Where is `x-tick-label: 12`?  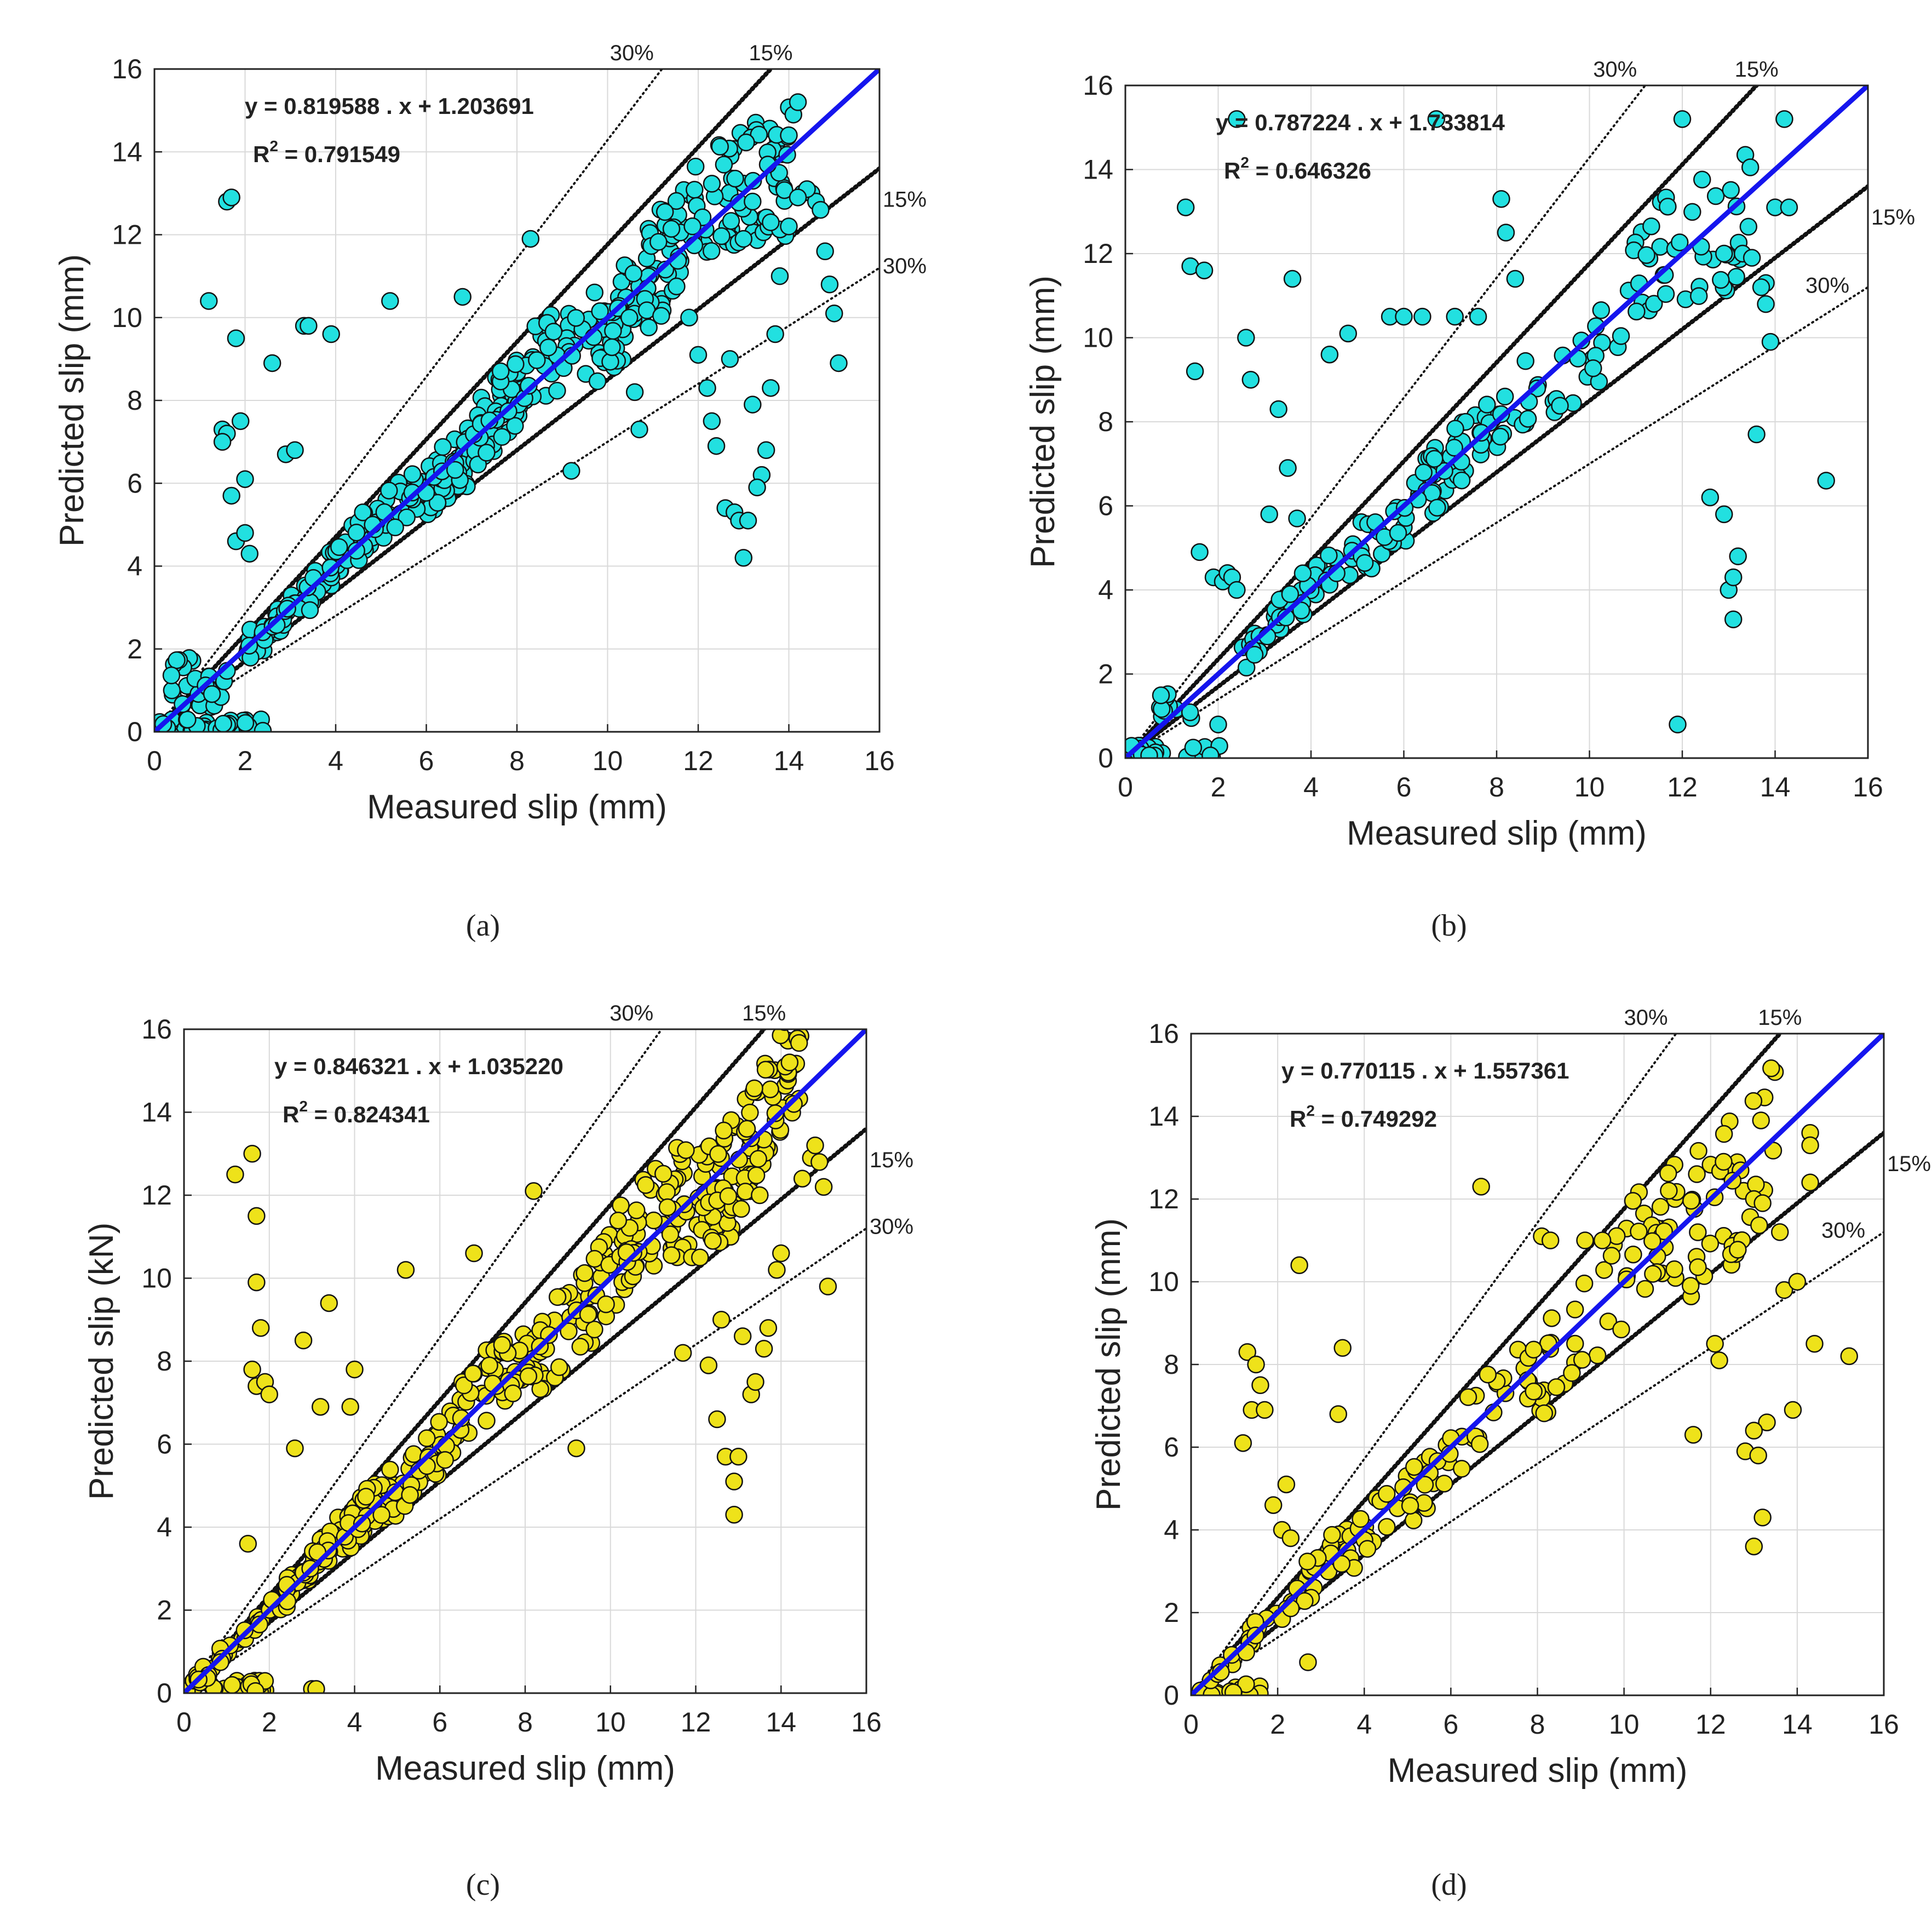
x-tick-label: 12 is located at coordinates (696, 1722).